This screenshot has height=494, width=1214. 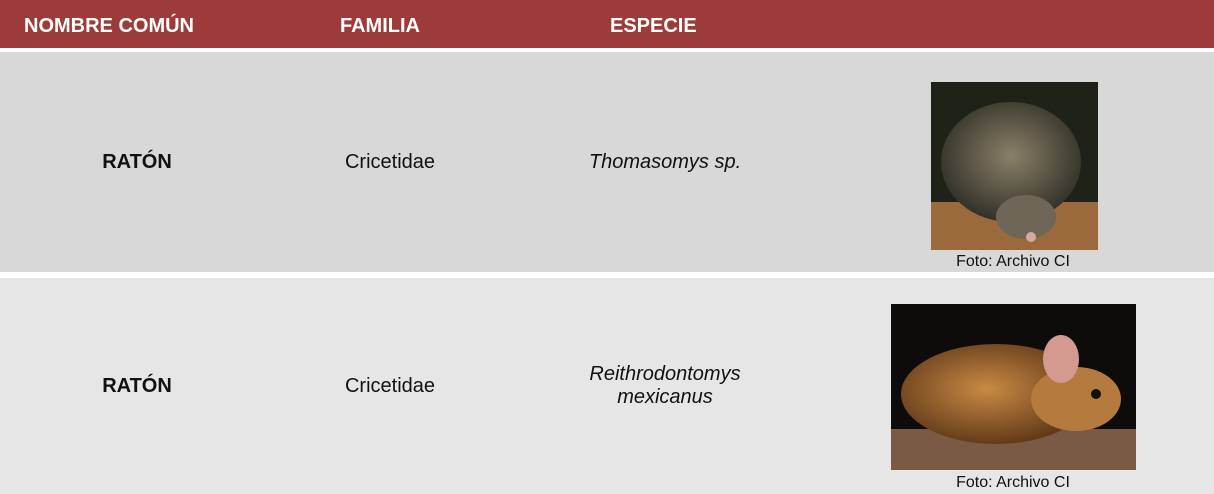 I want to click on header-cell: FAMILIA, so click(x=380, y=26).